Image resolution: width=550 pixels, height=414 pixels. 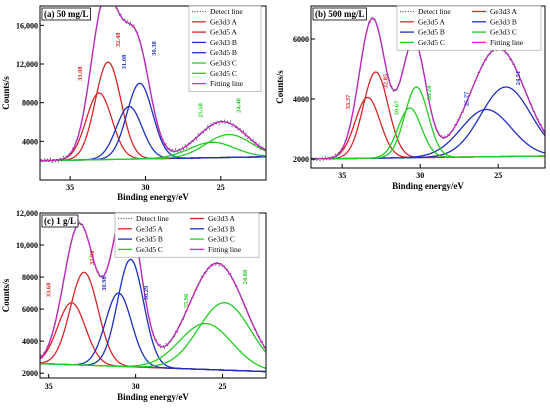 I want to click on peak-annotation: 25.77, so click(x=467, y=98).